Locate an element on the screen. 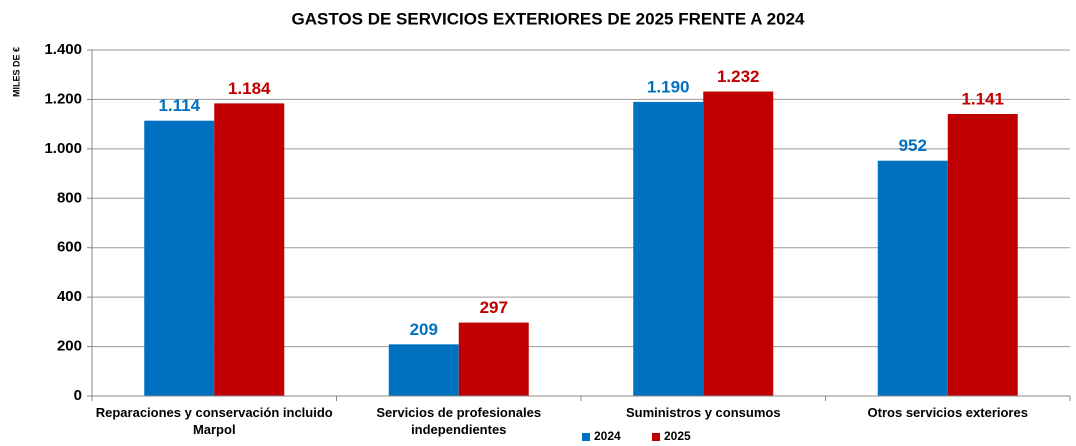  data-label: 1.141 is located at coordinates (982, 98).